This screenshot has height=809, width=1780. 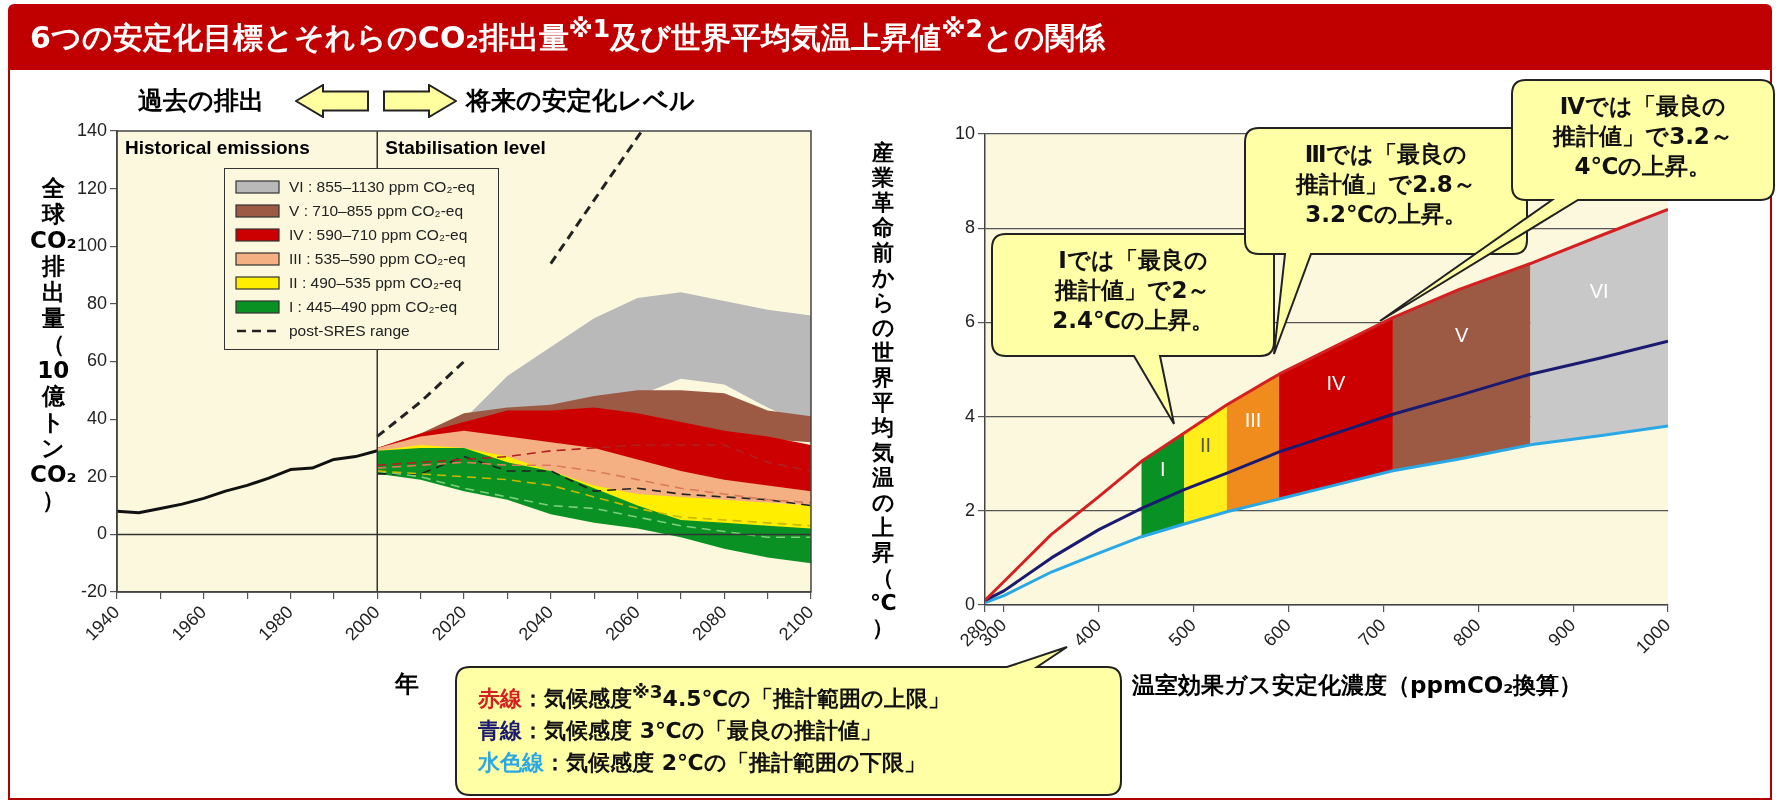 What do you see at coordinates (680, 731) in the screenshot?
I see `text: 青線：気候感度 3℃の「最良の推計値」` at bounding box center [680, 731].